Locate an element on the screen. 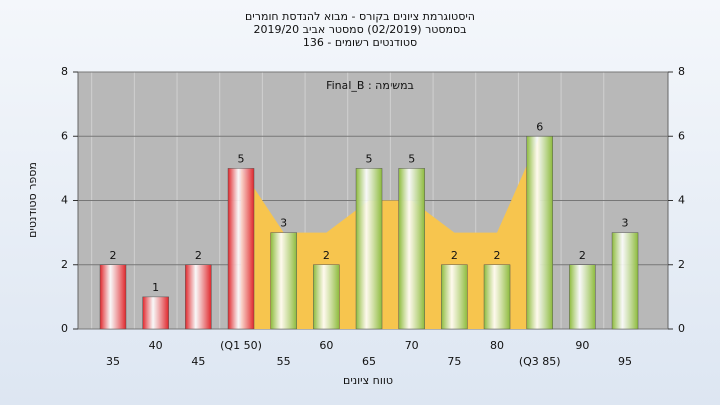  y2-tick-label: 4 is located at coordinates (681, 200).